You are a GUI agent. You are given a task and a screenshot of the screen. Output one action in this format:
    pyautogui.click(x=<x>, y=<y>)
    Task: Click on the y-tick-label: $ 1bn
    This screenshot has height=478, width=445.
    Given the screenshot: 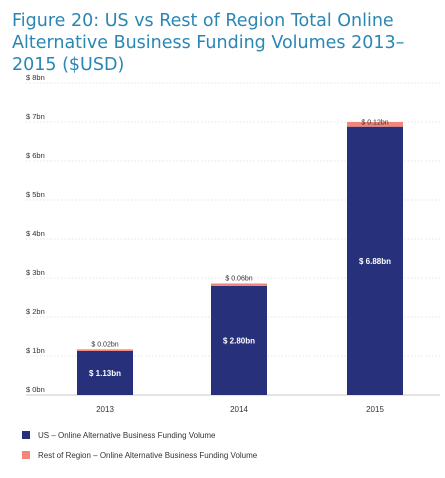 What is the action you would take?
    pyautogui.click(x=35, y=350)
    